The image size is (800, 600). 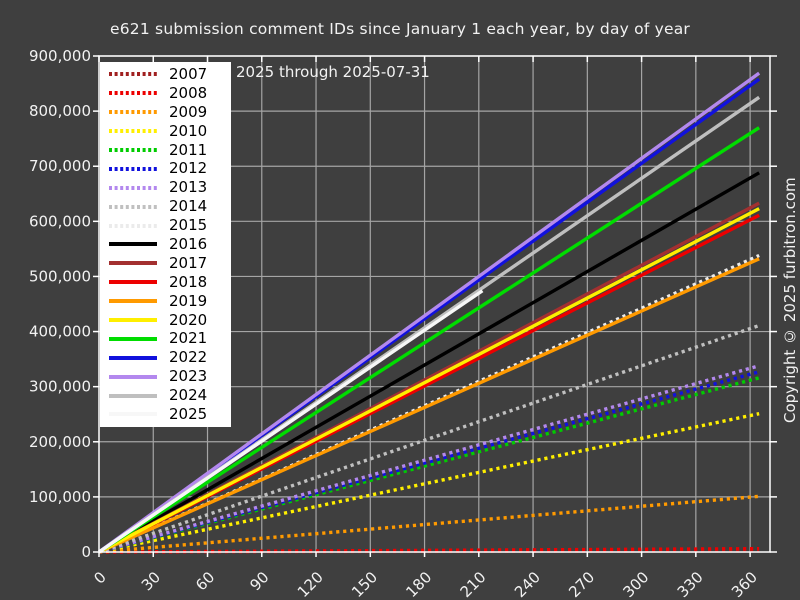 I want to click on legend-item-2016: 2016, so click(x=169, y=244).